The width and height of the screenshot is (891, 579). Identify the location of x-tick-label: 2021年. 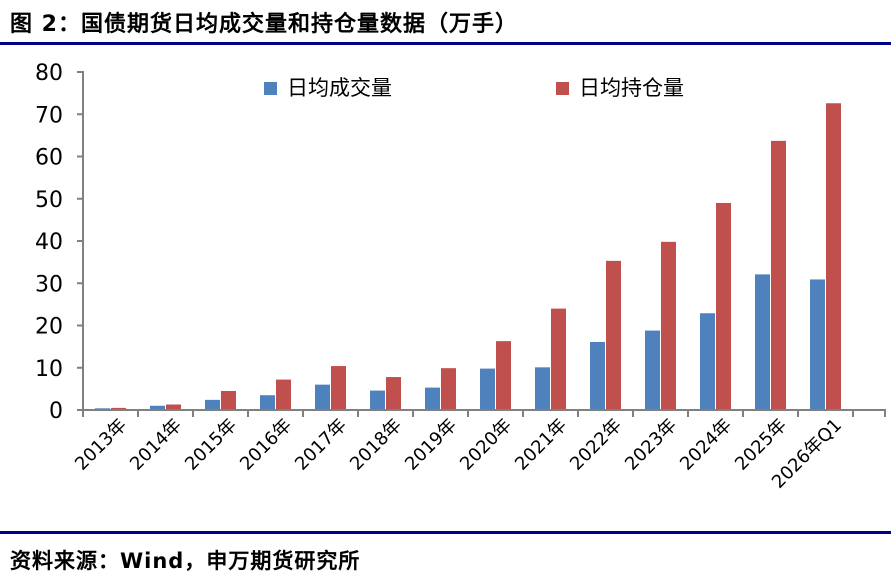
(541, 445).